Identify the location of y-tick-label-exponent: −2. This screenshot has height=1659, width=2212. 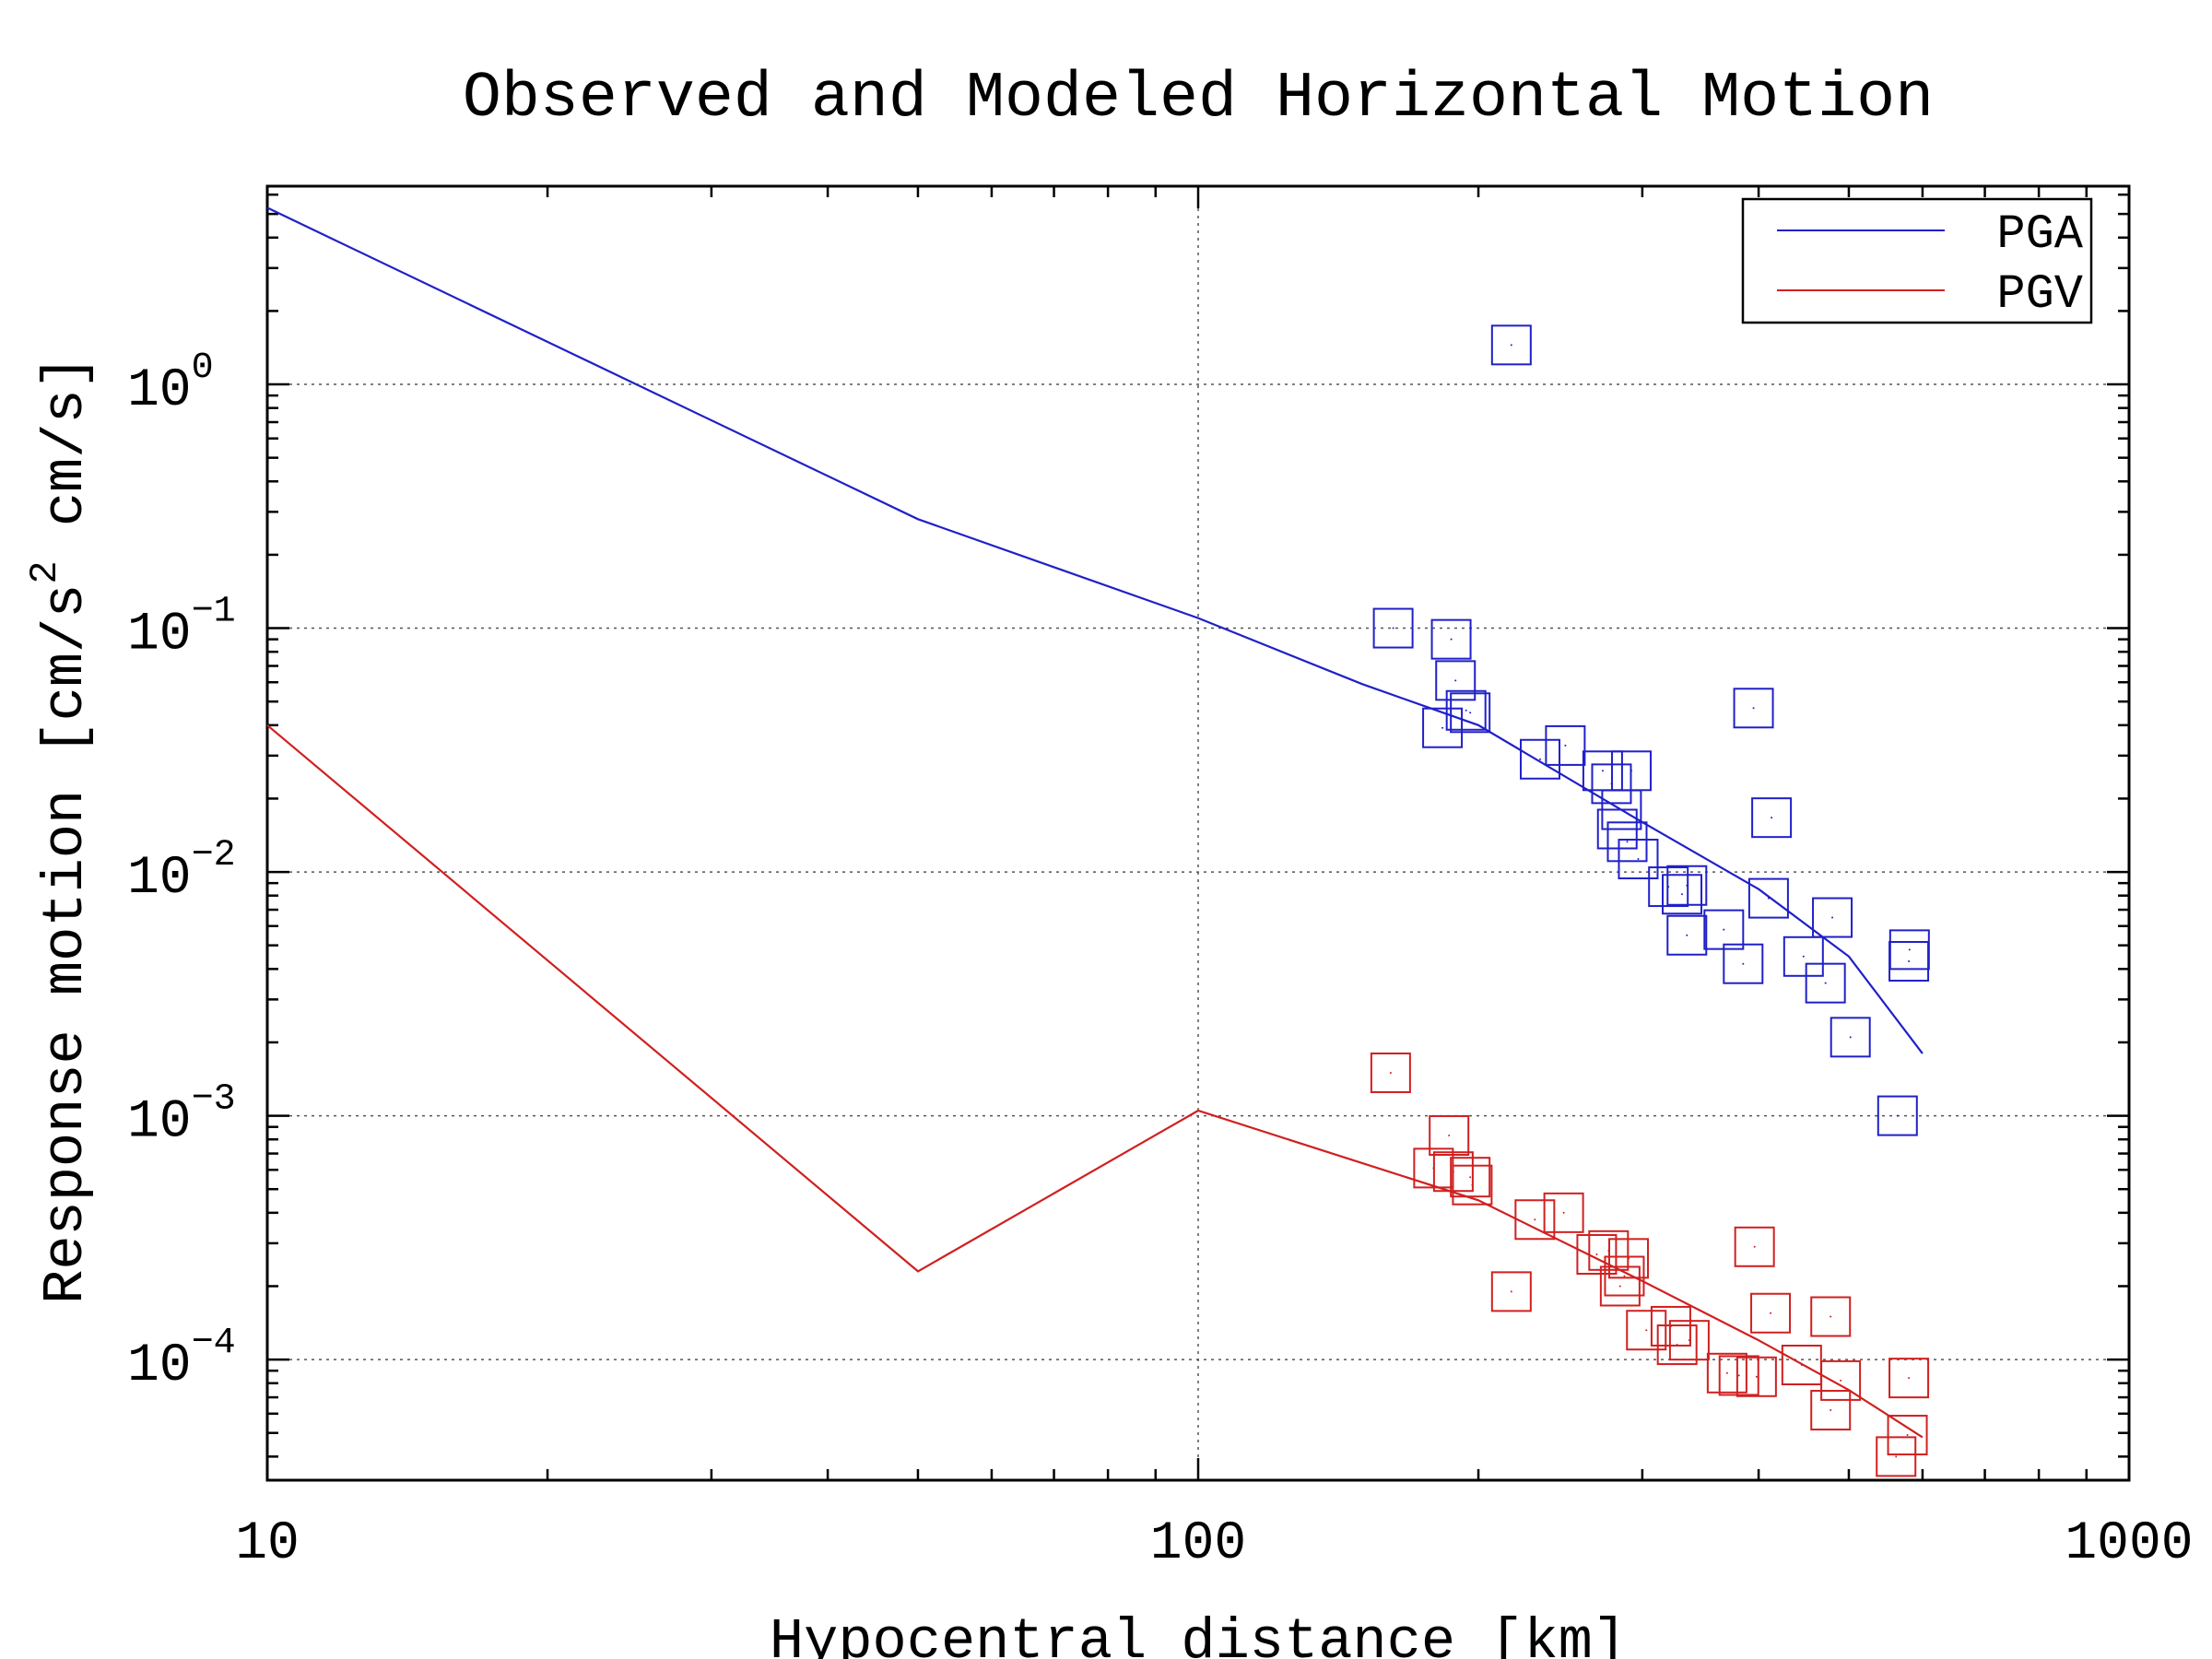
(214, 856).